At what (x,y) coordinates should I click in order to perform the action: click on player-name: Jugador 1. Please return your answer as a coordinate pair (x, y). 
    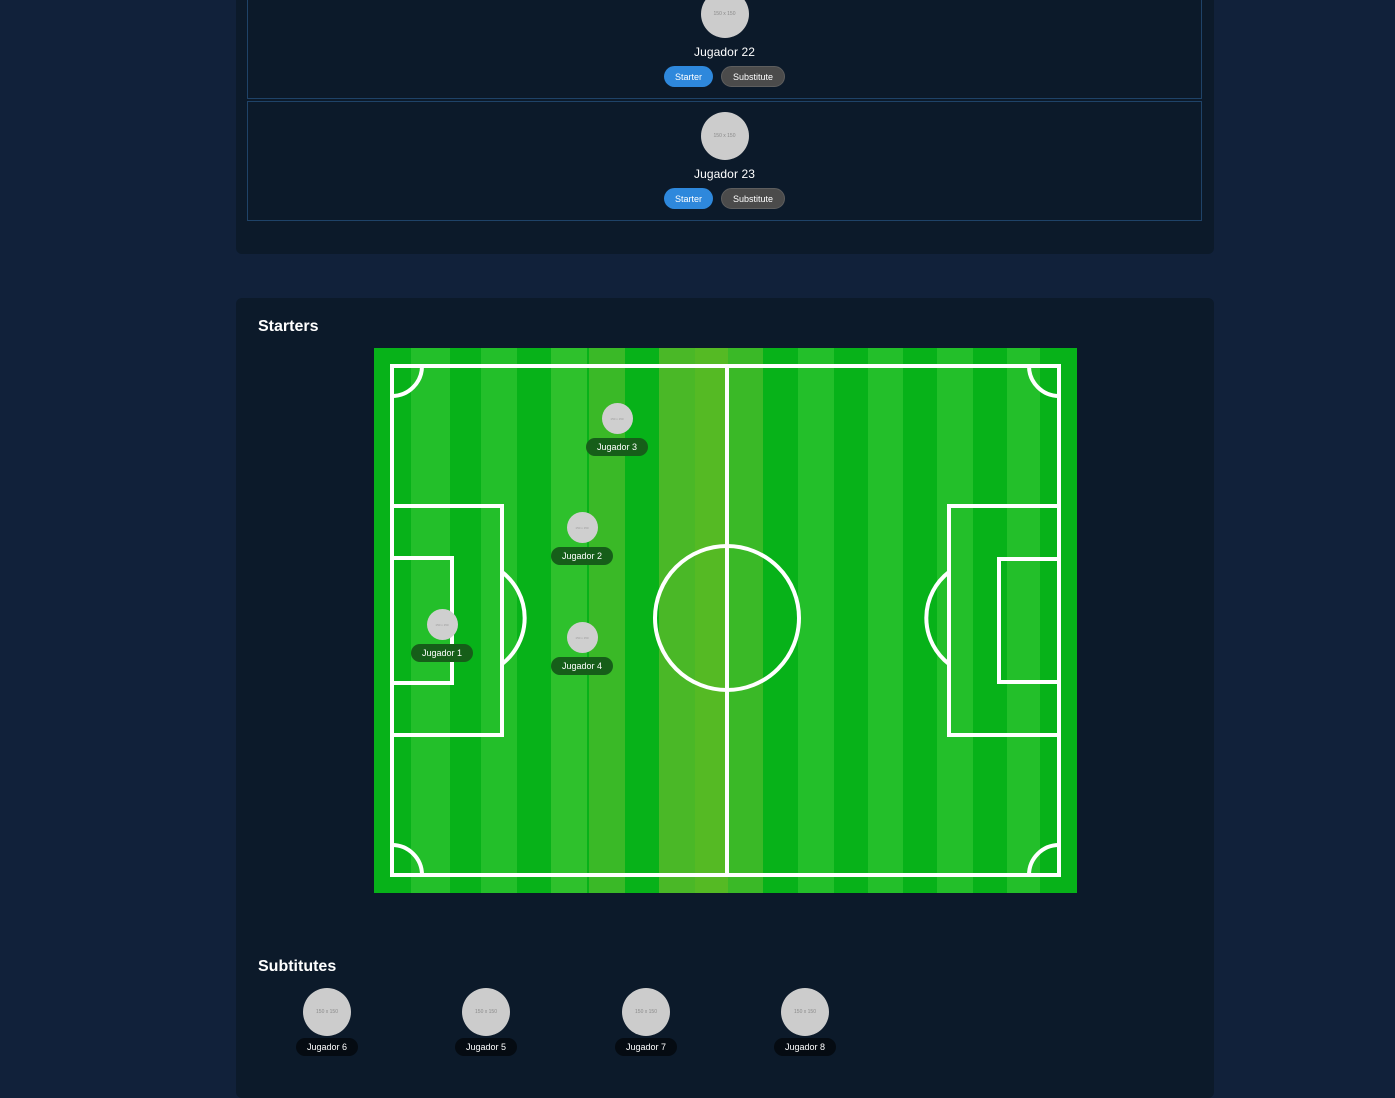
    Looking at the image, I should click on (442, 653).